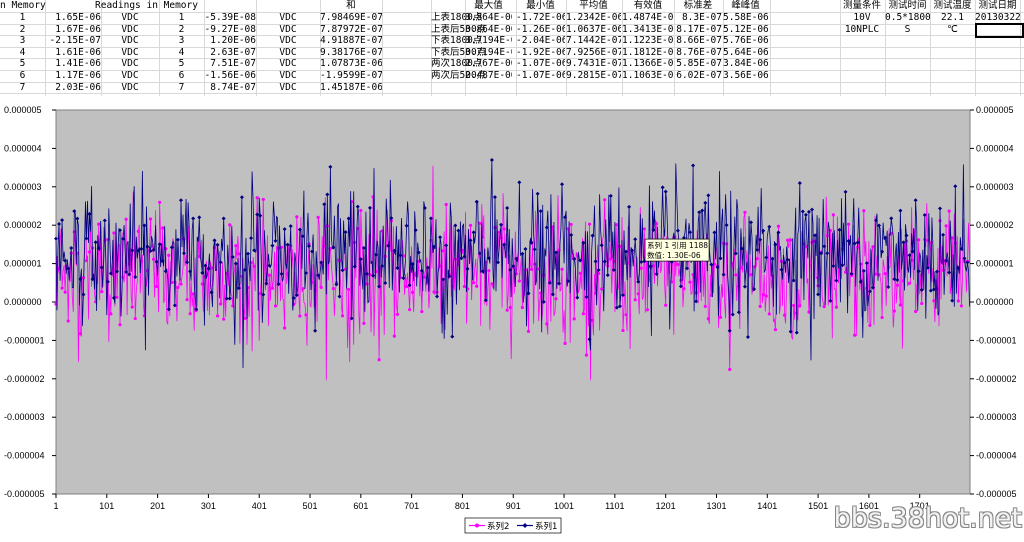  I want to click on table-cell: -1.26E-06, so click(540, 29).